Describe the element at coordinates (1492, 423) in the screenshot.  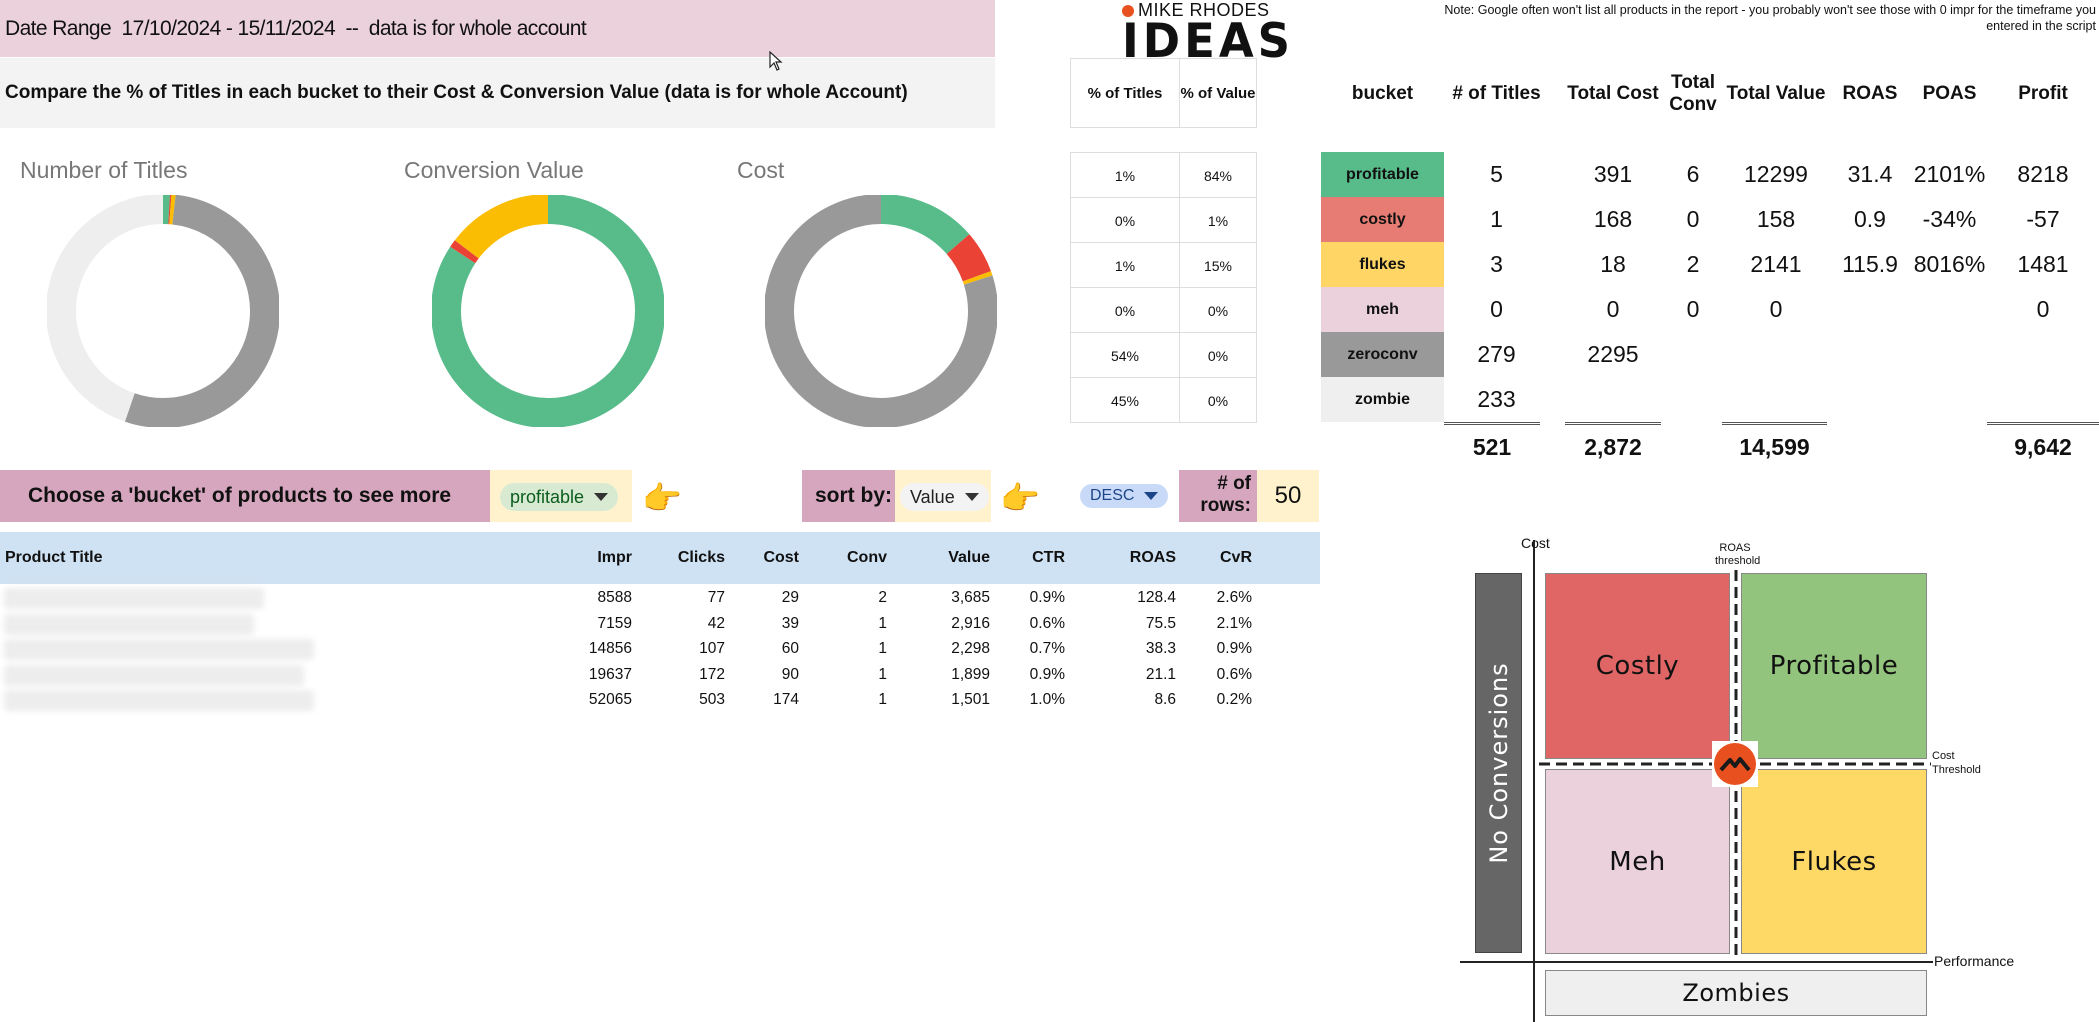
I see `total-underline` at that location.